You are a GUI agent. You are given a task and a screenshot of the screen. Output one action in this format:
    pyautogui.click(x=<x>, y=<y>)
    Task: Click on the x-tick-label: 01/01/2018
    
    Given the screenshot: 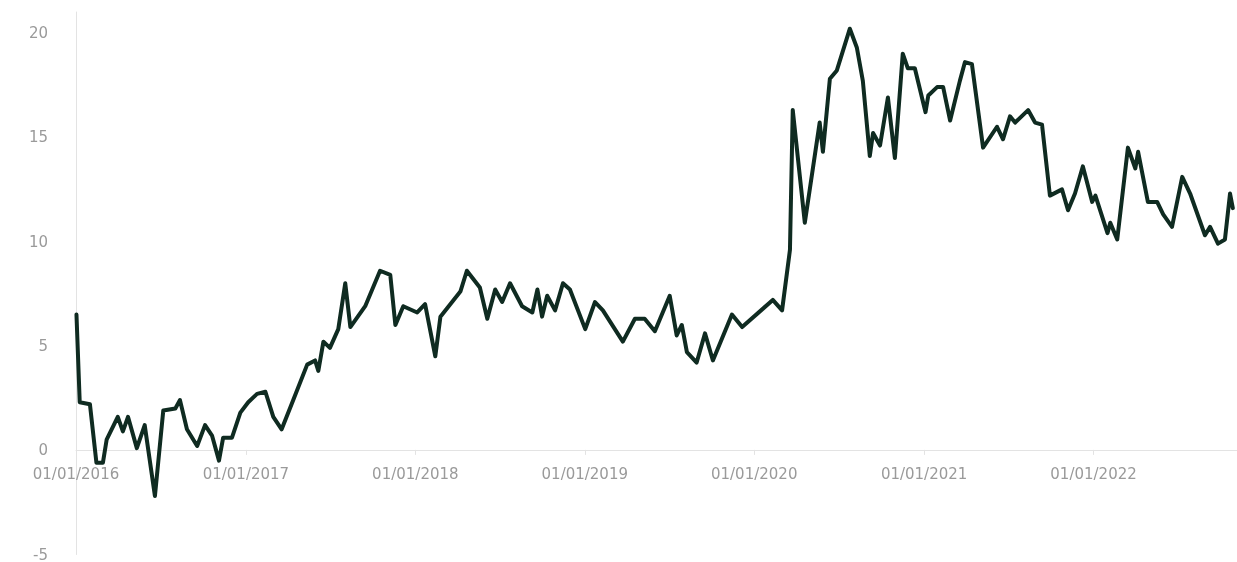 What is the action you would take?
    pyautogui.click(x=415, y=474)
    